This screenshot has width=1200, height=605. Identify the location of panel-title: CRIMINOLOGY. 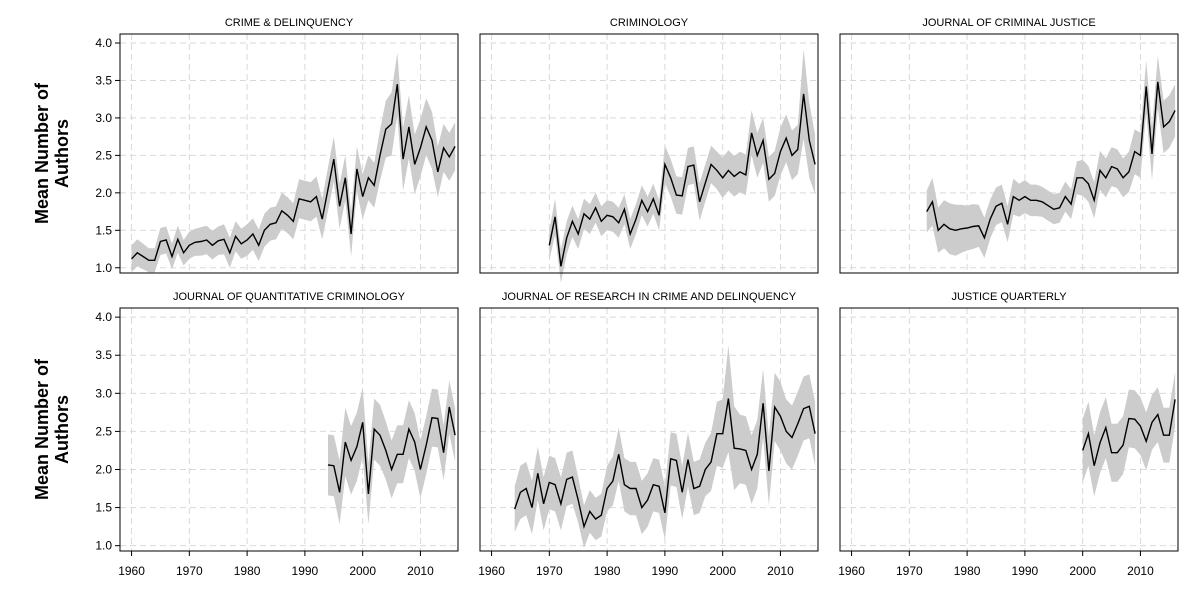
(649, 23).